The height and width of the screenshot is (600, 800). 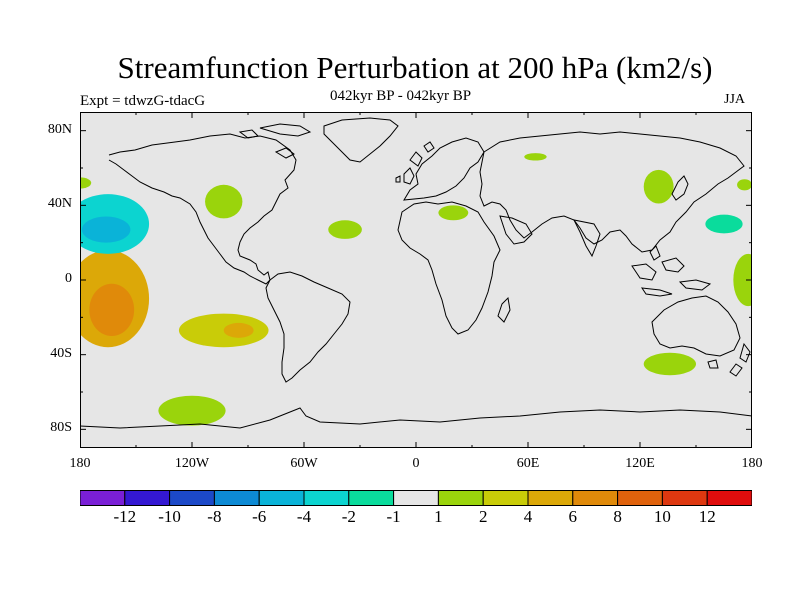 I want to click on coast-madagascar, so click(x=504, y=309).